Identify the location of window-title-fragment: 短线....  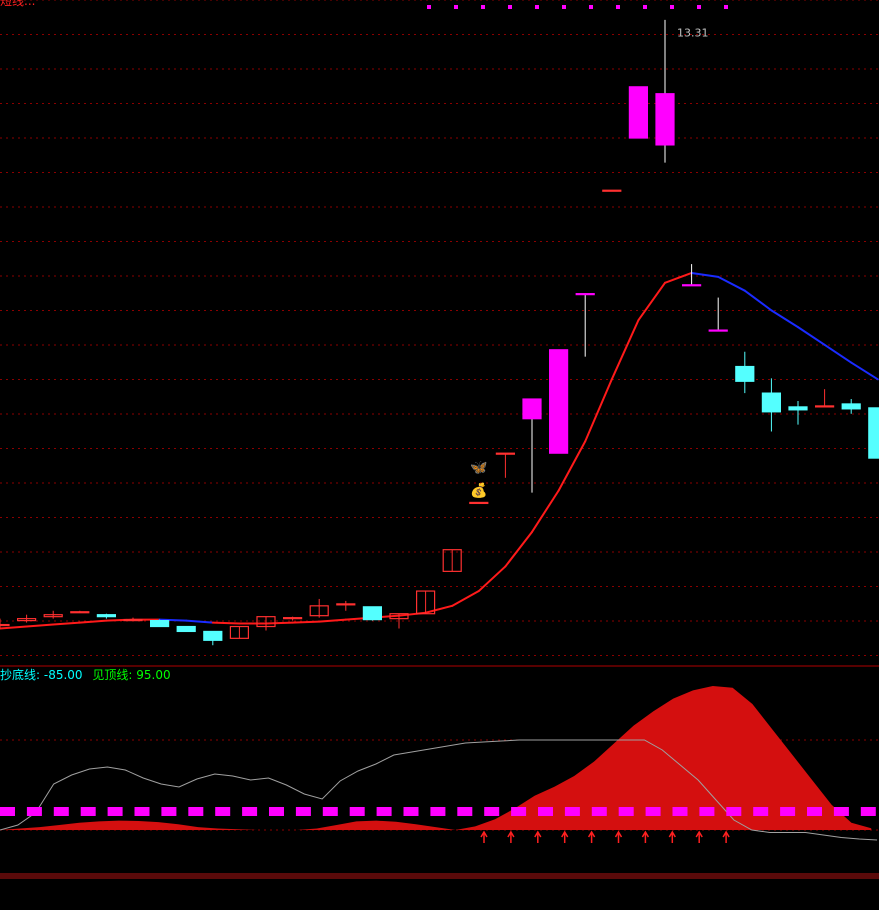
(18, 4).